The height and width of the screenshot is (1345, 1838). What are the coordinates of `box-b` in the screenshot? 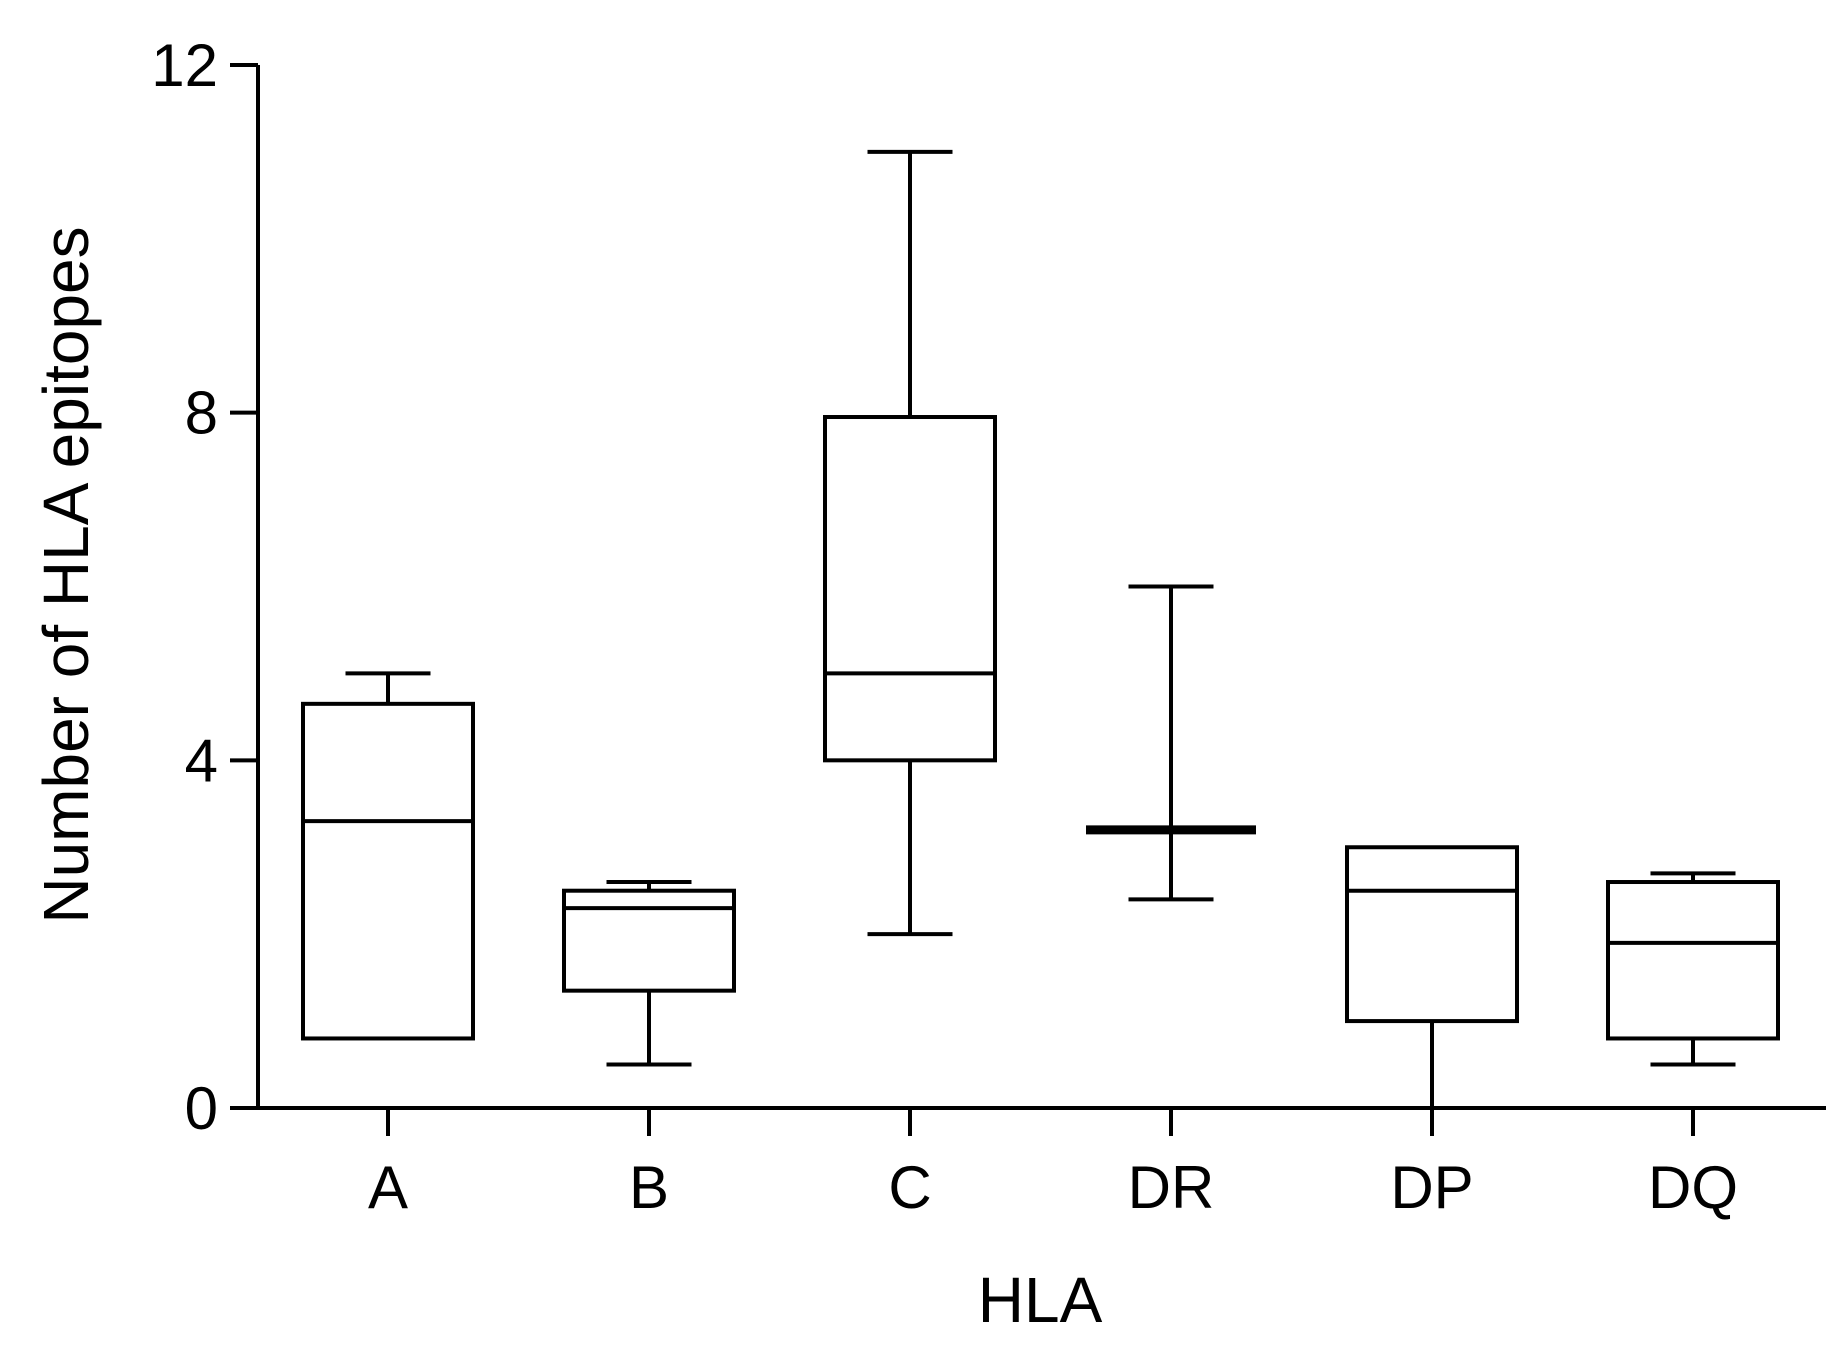 It's located at (649, 973).